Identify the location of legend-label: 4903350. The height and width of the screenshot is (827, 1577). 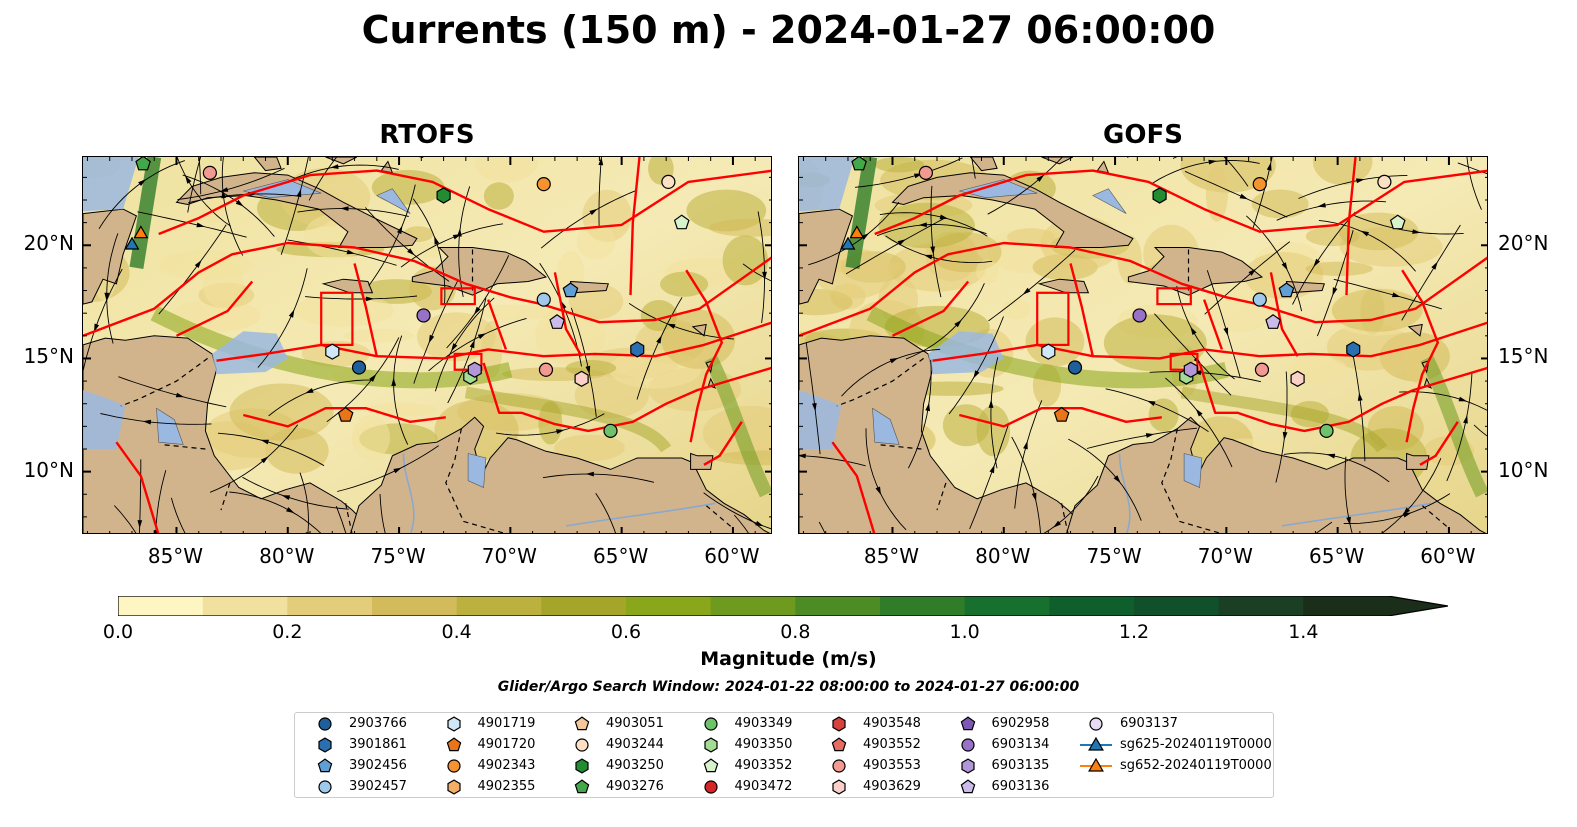
(763, 744).